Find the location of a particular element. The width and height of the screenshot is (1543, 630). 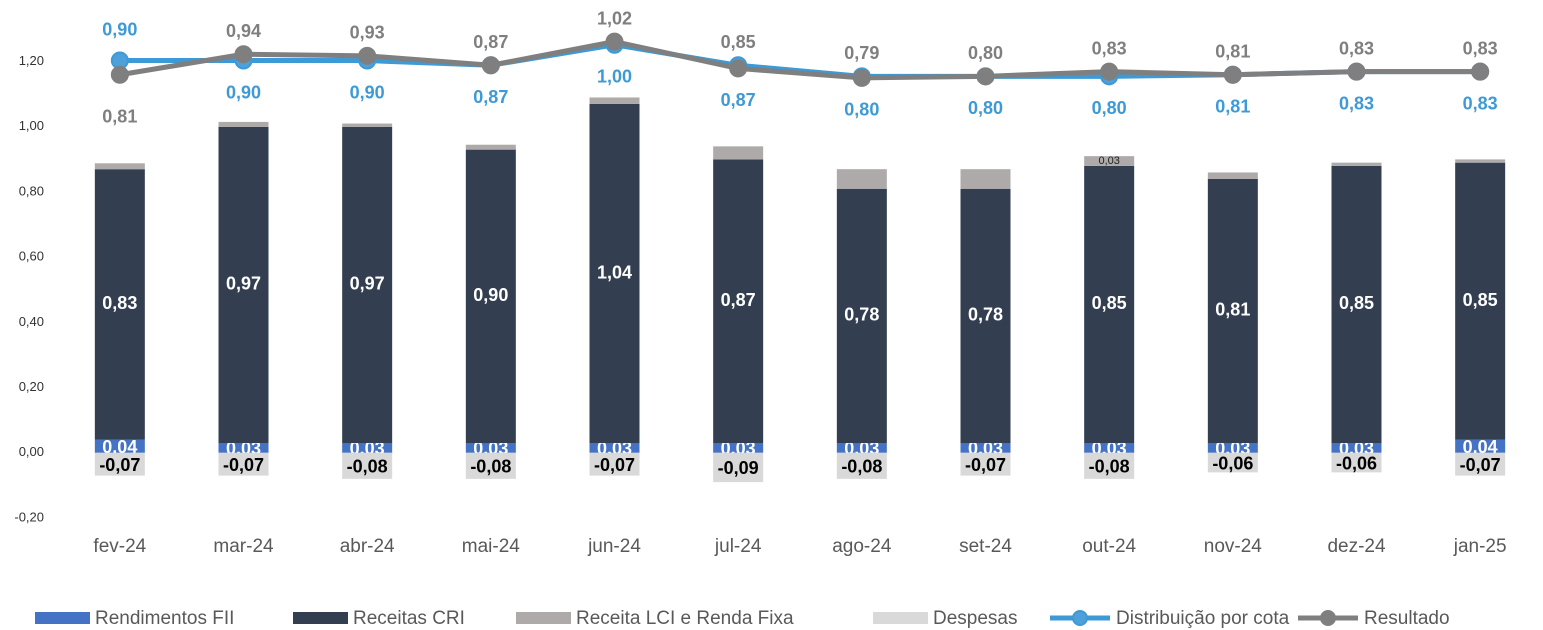

legend-label: Resultado is located at coordinates (1407, 618).